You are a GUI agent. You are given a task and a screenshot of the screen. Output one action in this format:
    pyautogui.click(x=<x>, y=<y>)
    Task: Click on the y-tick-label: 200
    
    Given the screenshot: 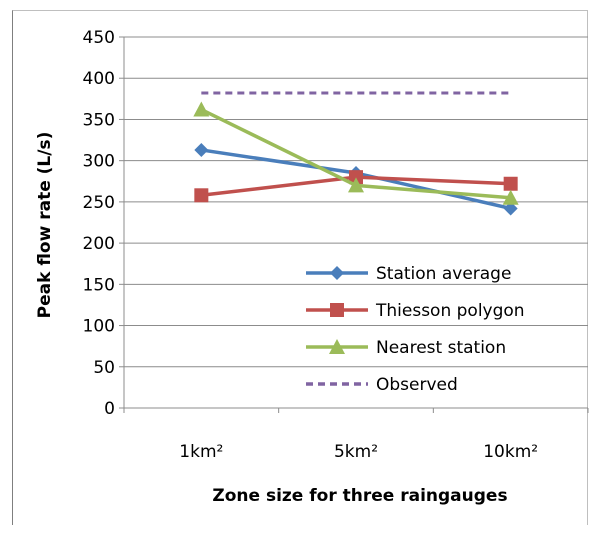 What is the action you would take?
    pyautogui.click(x=99, y=244)
    